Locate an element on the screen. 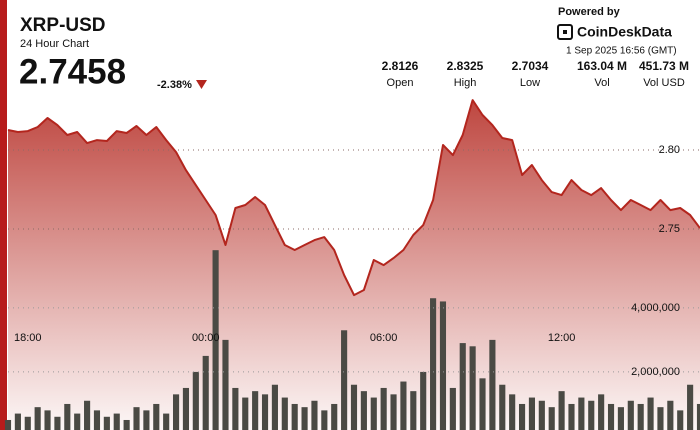  y2-tick-label: 4,000,000 is located at coordinates (655, 308).